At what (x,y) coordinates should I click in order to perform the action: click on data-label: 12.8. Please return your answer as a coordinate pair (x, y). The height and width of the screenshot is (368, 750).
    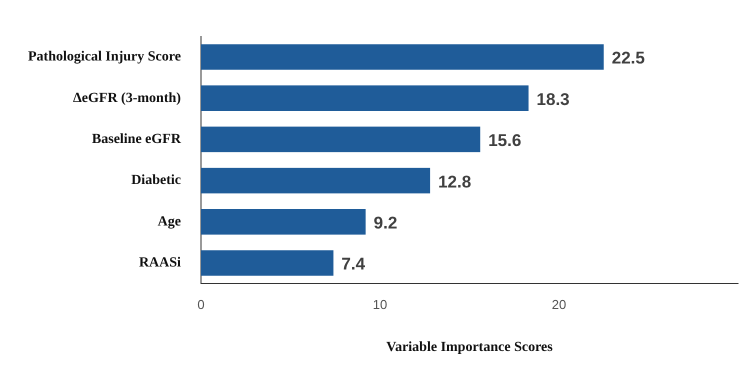
    Looking at the image, I should click on (455, 182).